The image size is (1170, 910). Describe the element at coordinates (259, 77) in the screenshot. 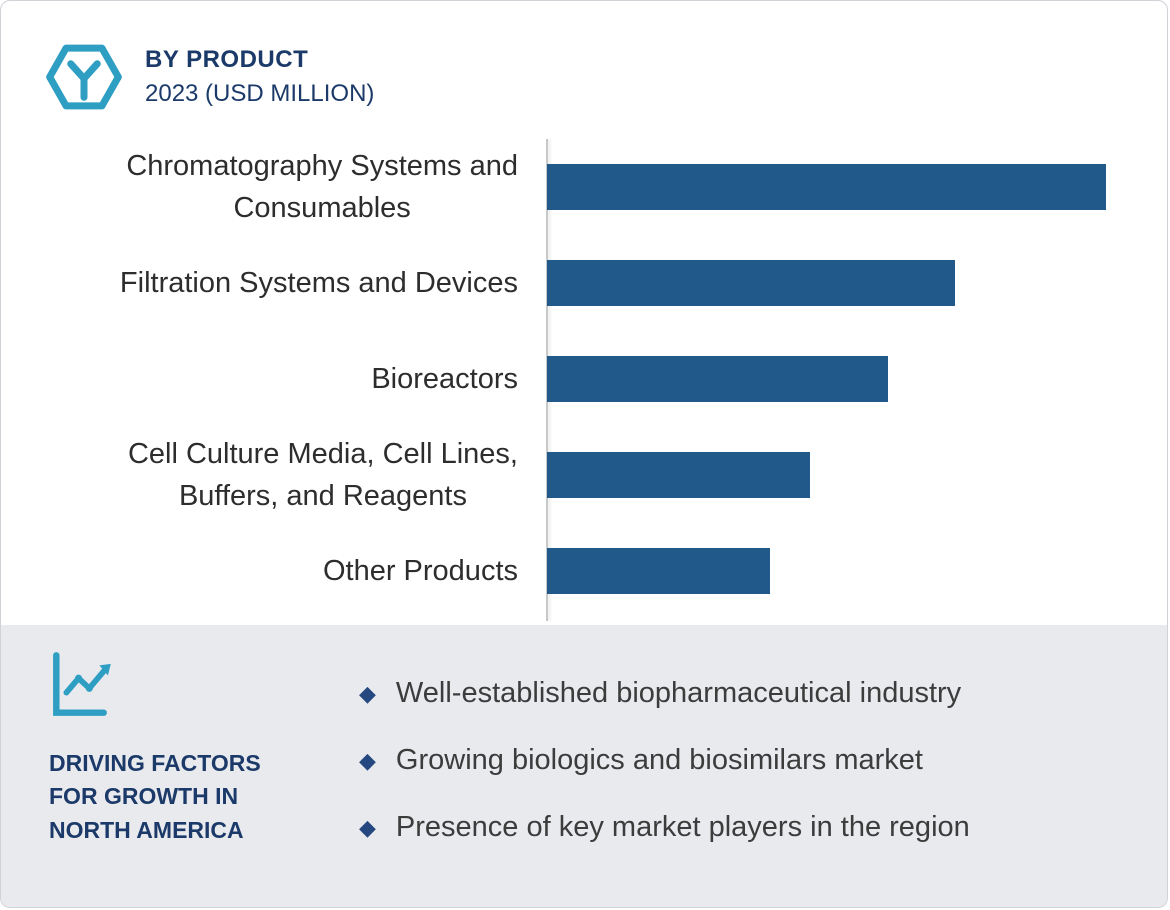

I see `chart-title-block: BY PRODUCT 2023 (USD MILLION)` at that location.